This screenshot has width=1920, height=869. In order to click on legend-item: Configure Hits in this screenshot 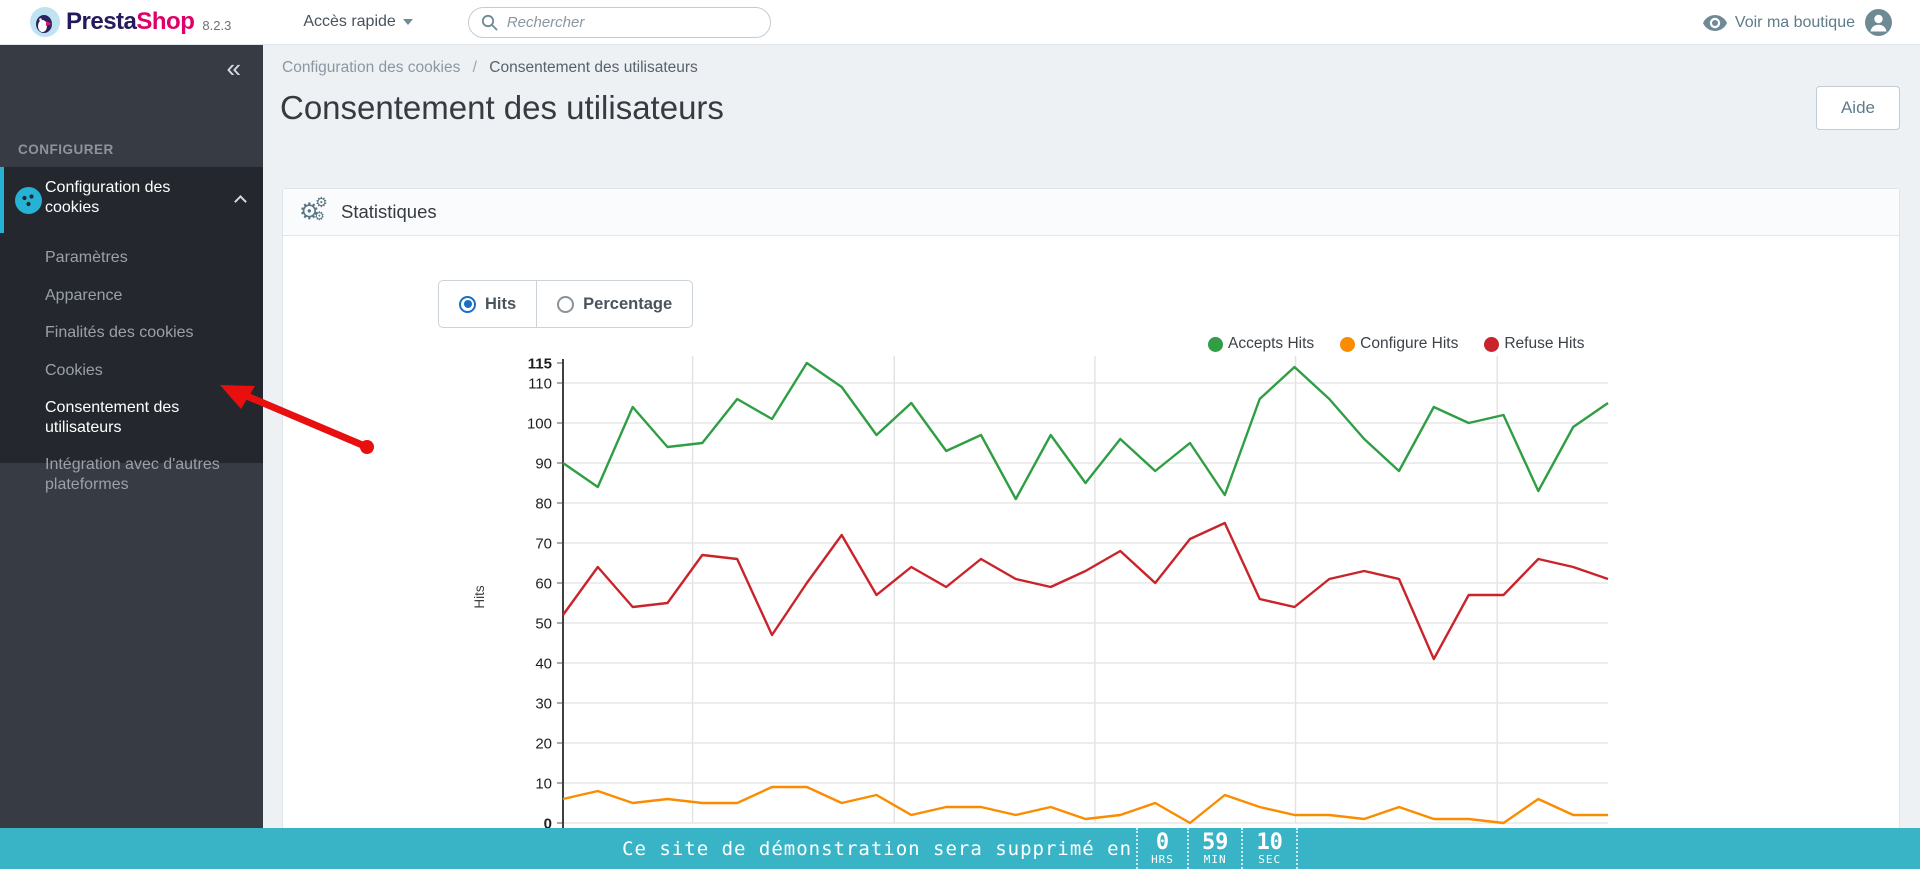, I will do `click(1399, 344)`.